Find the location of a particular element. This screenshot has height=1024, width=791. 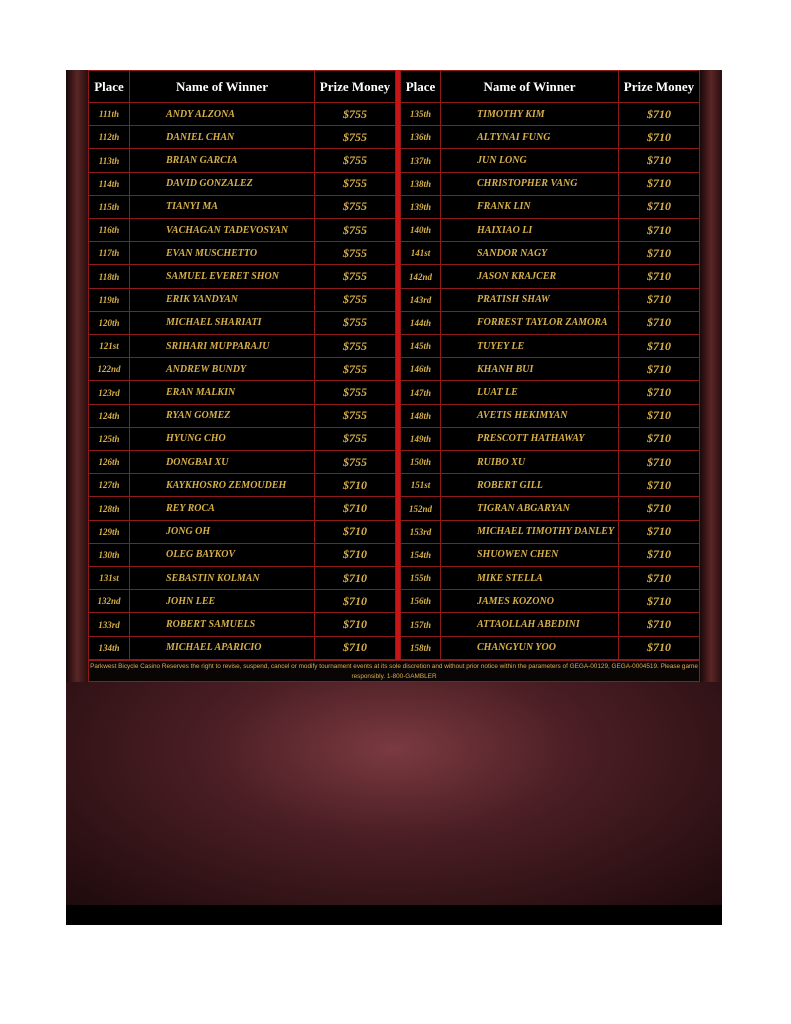

winner-name-cell: FRANK LIN is located at coordinates (529, 207).